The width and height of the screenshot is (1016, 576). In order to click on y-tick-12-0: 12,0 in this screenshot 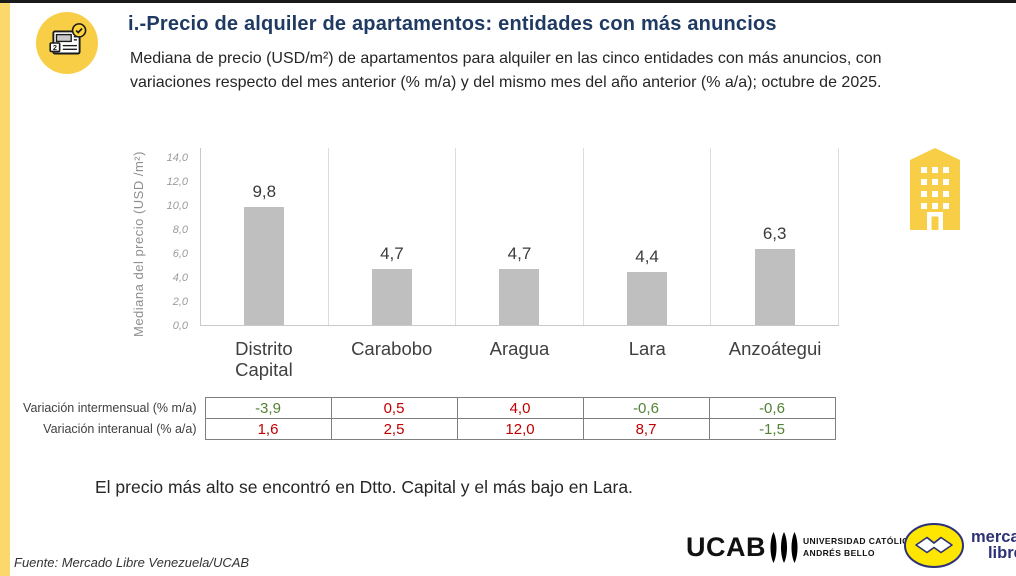, I will do `click(177, 182)`.